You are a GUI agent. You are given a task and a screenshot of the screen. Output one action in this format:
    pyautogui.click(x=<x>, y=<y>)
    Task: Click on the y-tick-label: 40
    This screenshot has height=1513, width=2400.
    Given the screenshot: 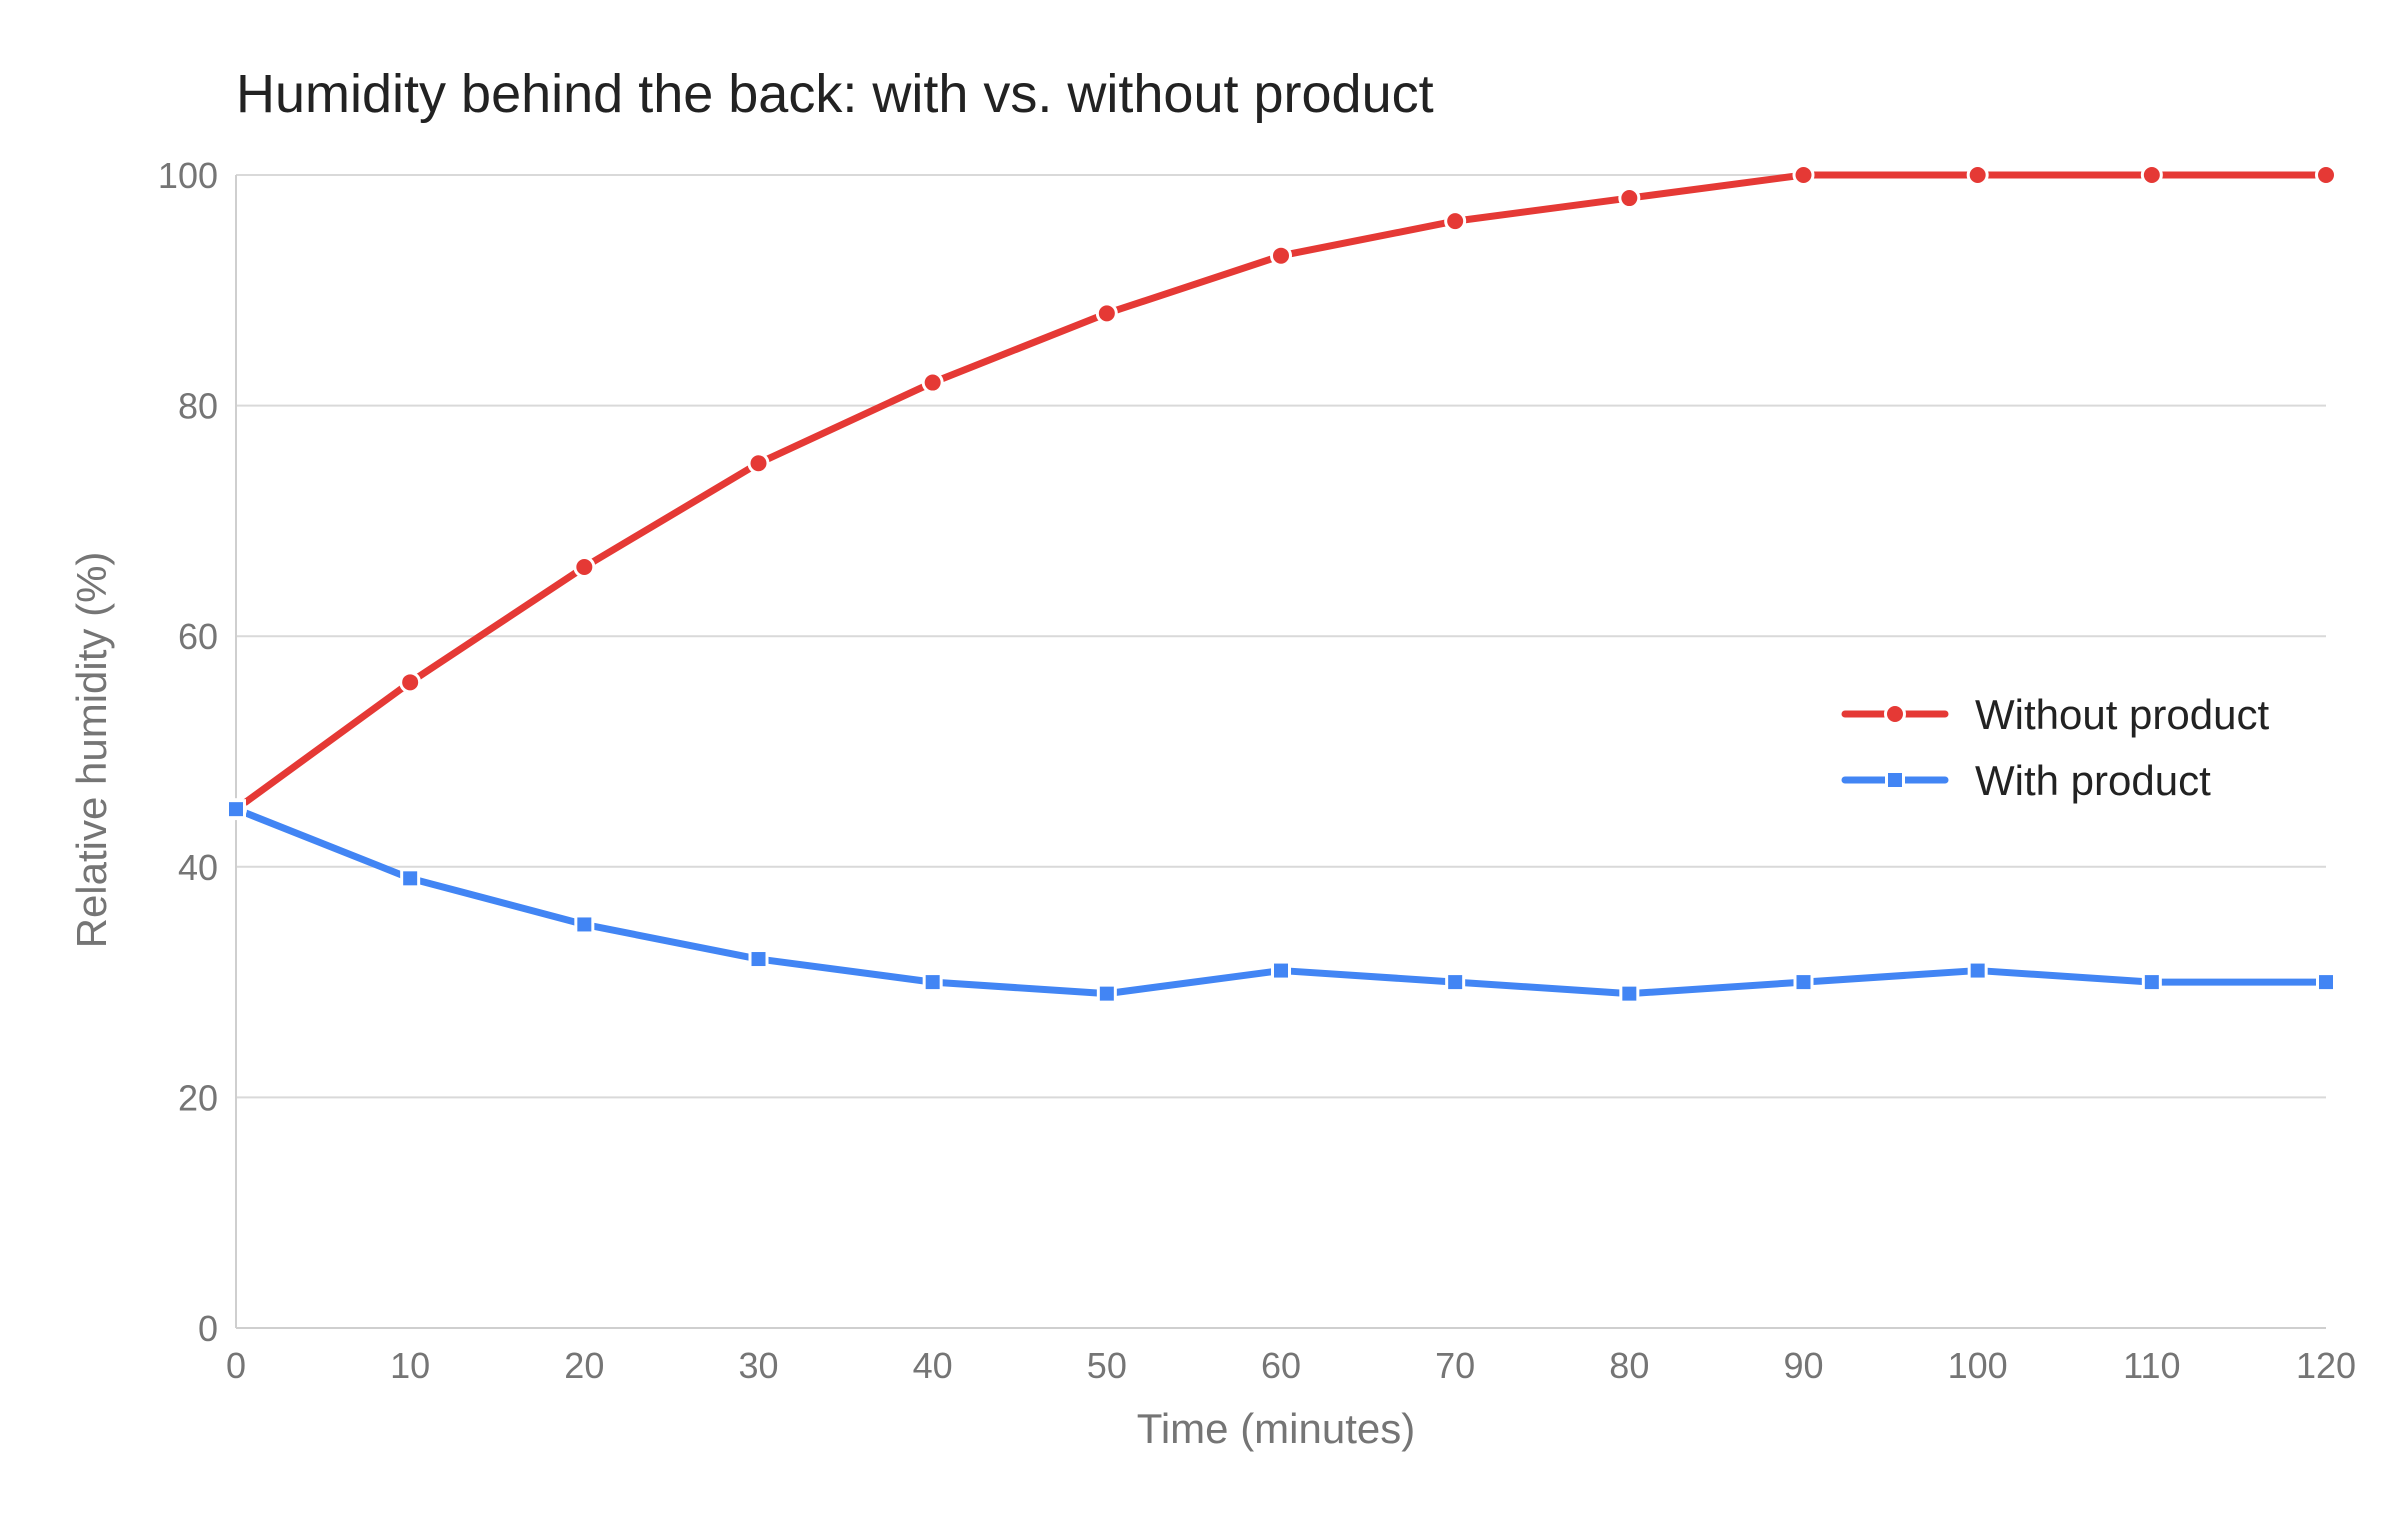 What is the action you would take?
    pyautogui.click(x=198, y=867)
    